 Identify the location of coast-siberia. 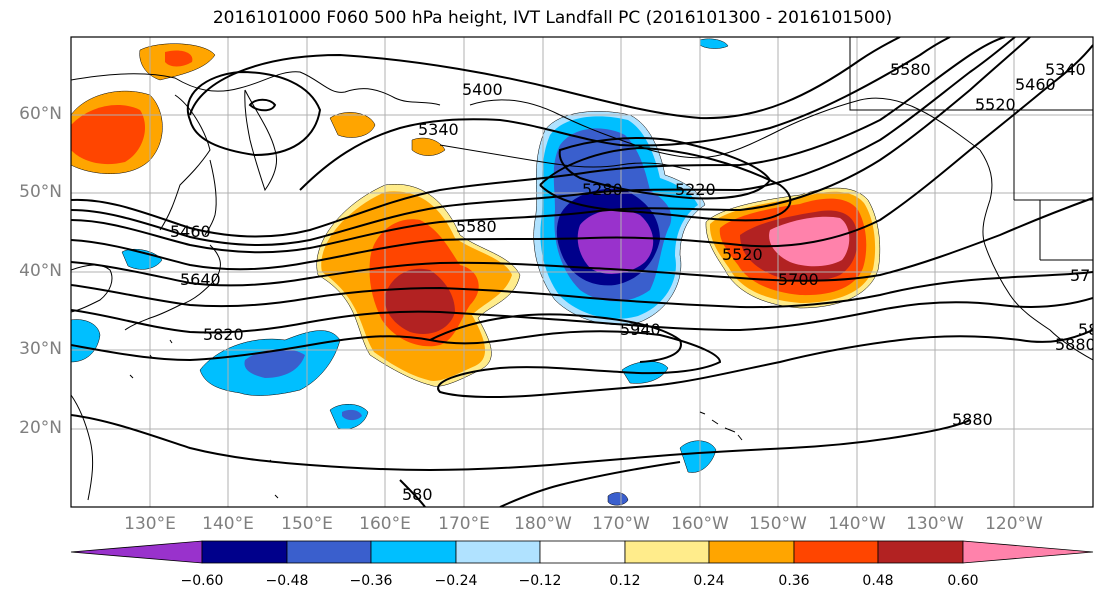
(256, 88).